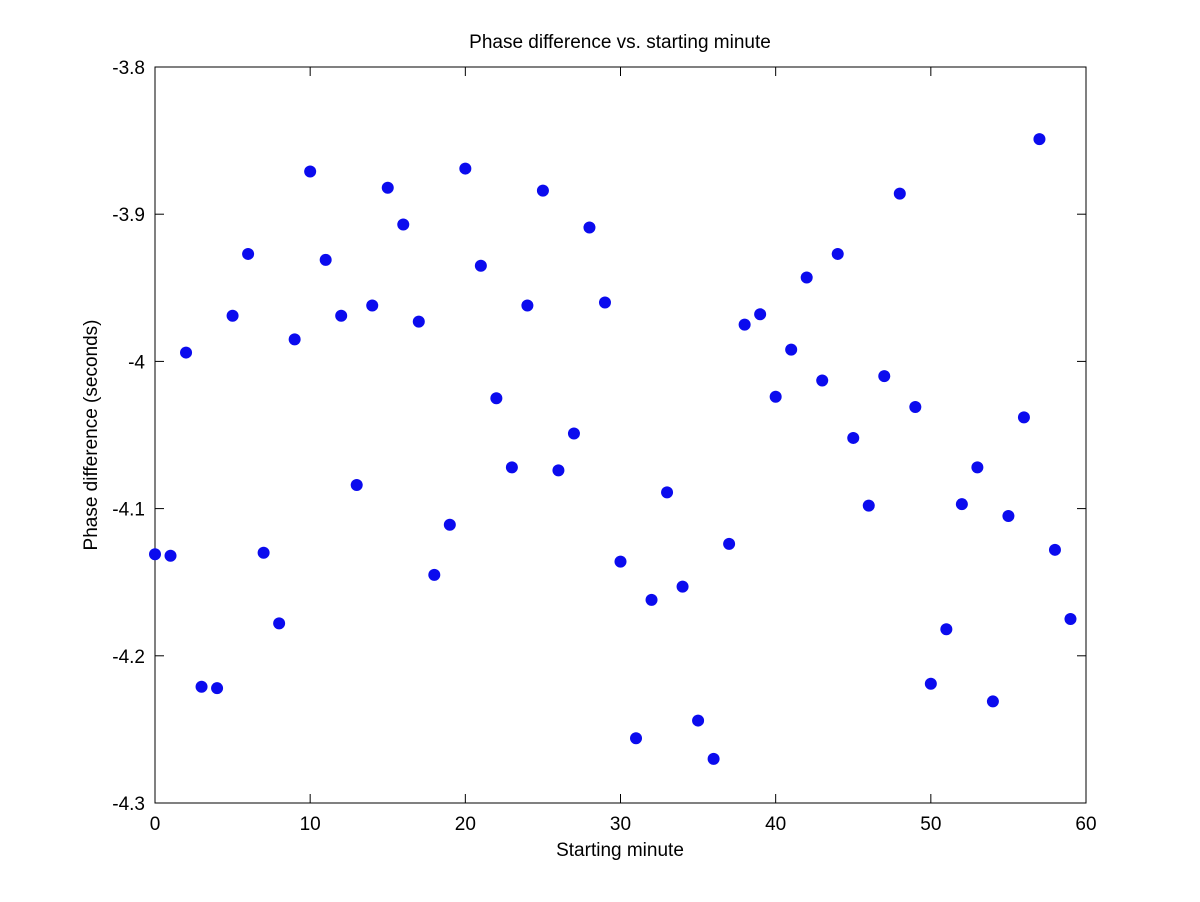  Describe the element at coordinates (930, 824) in the screenshot. I see `x-tick-label: 50` at that location.